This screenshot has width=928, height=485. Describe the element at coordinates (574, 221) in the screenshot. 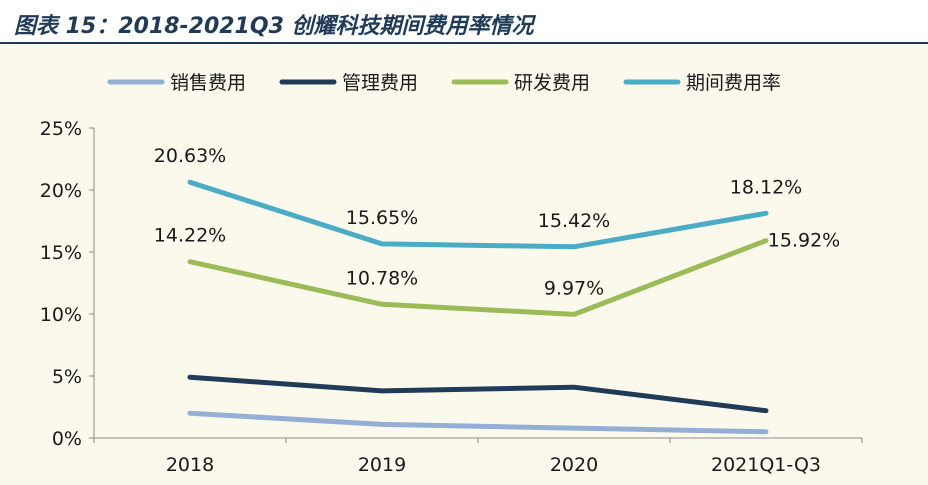

I see `data-label: 15.42%` at that location.